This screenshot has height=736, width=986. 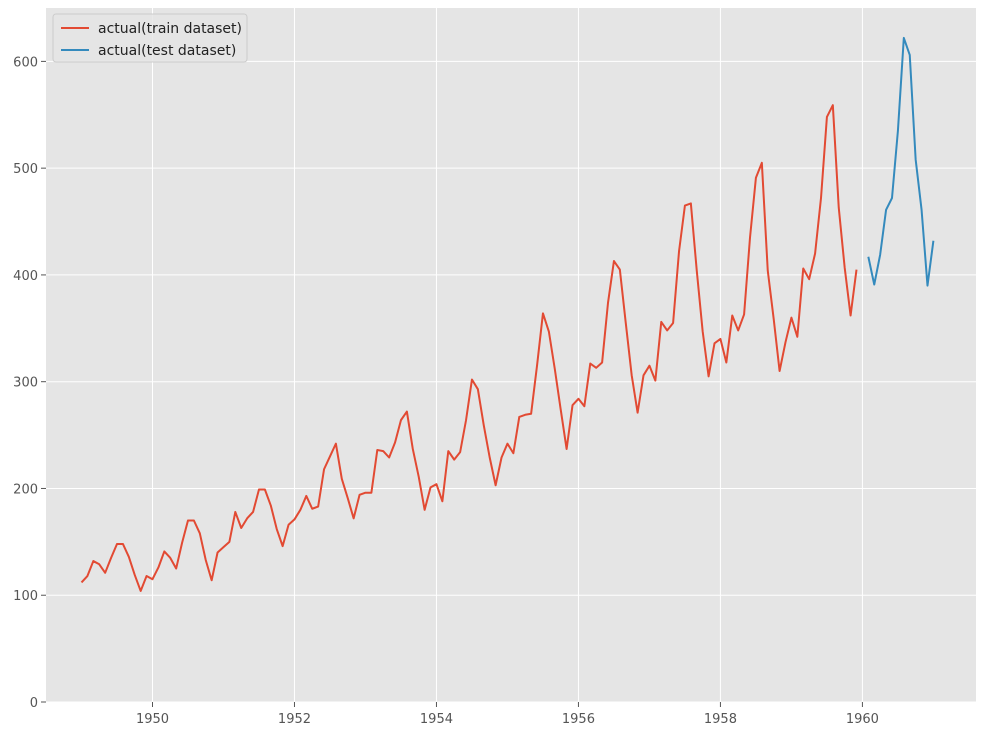 What do you see at coordinates (578, 719) in the screenshot?
I see `x-tick-label: 1956` at bounding box center [578, 719].